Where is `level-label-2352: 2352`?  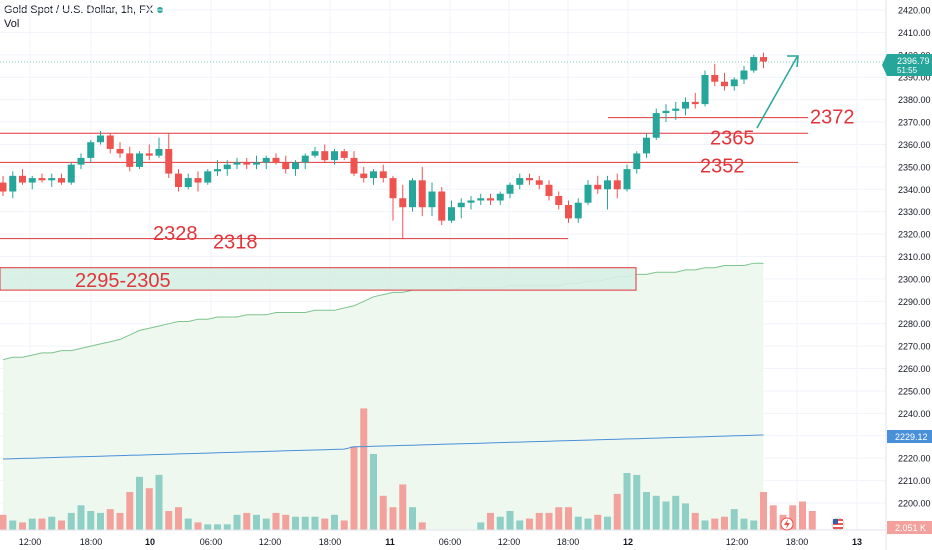
level-label-2352: 2352 is located at coordinates (722, 166).